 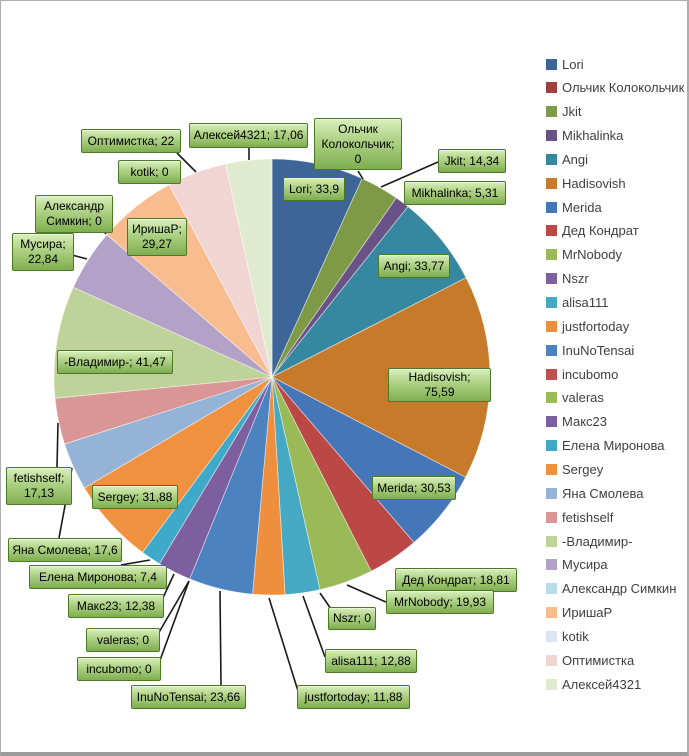 What do you see at coordinates (595, 493) in the screenshot?
I see `legend-item: Яна Смолева` at bounding box center [595, 493].